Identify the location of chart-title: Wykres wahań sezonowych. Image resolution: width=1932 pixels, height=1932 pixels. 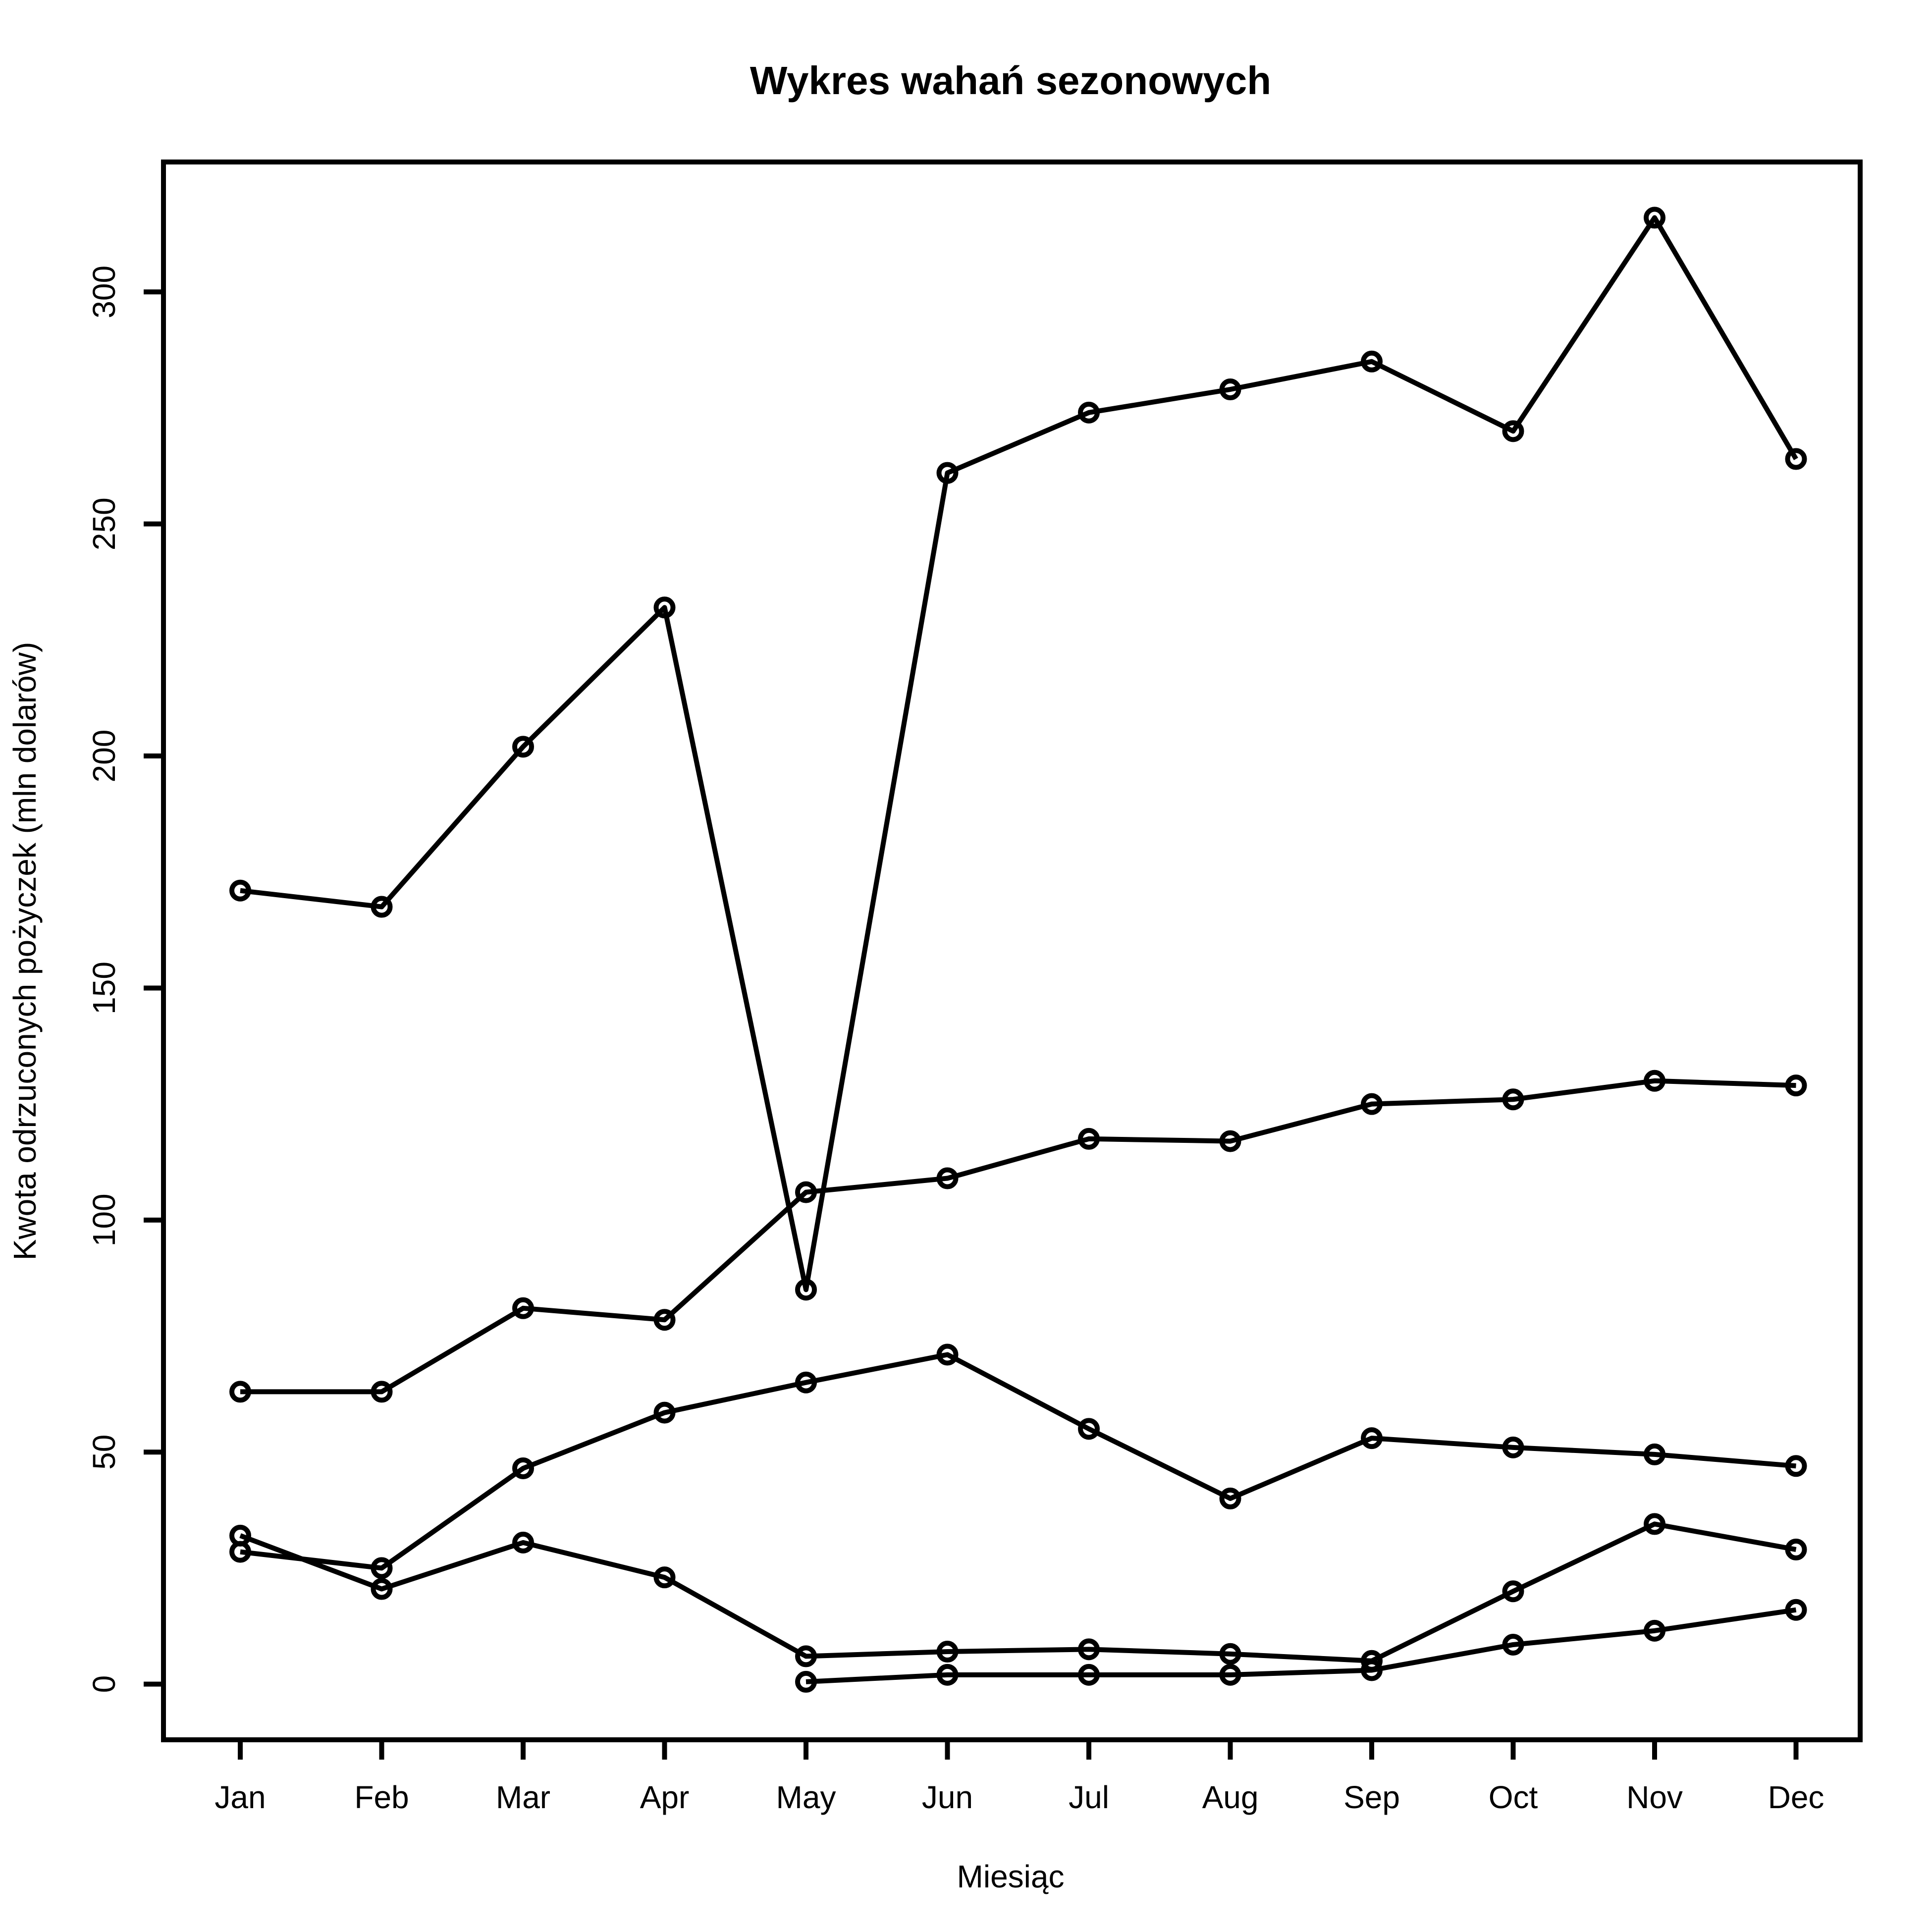
(1010, 80).